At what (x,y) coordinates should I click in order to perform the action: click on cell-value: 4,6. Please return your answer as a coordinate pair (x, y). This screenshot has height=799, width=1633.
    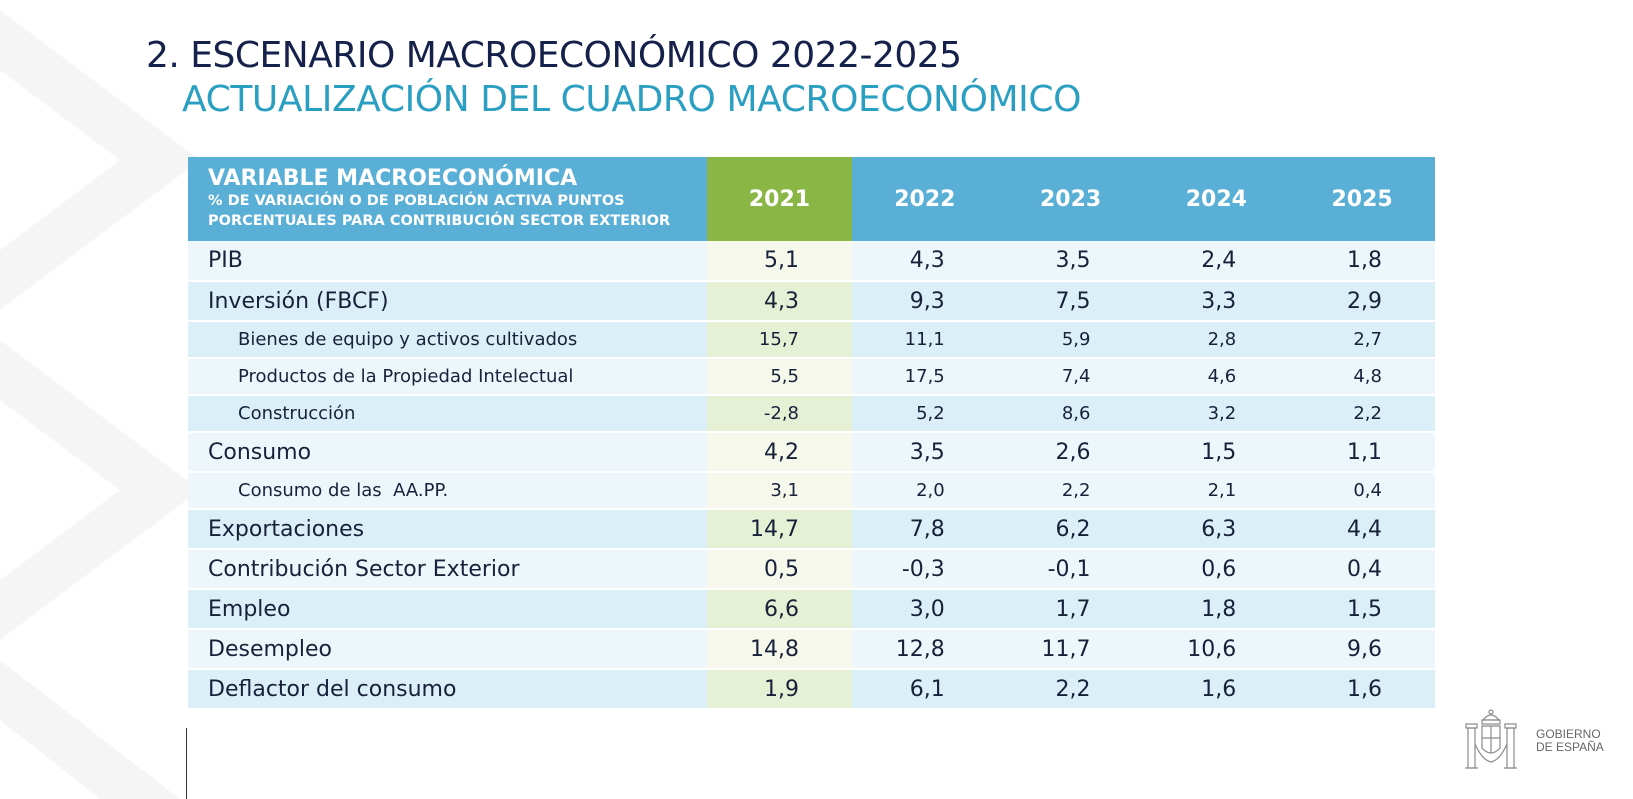
    Looking at the image, I should click on (1216, 377).